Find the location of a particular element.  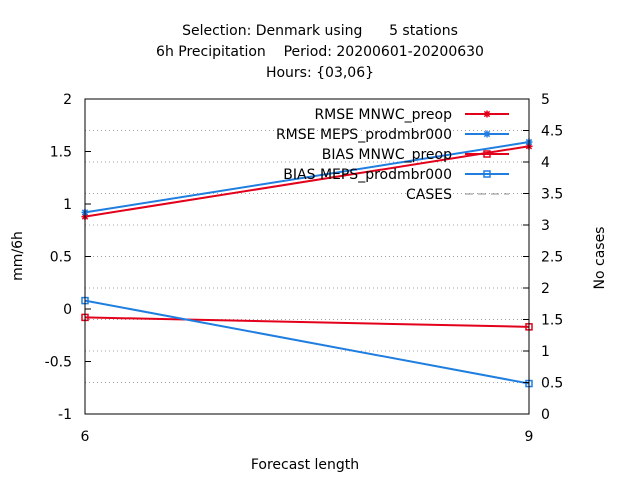

legend-entry: RMSE MEPS_prodmbr000 is located at coordinates (392, 135).